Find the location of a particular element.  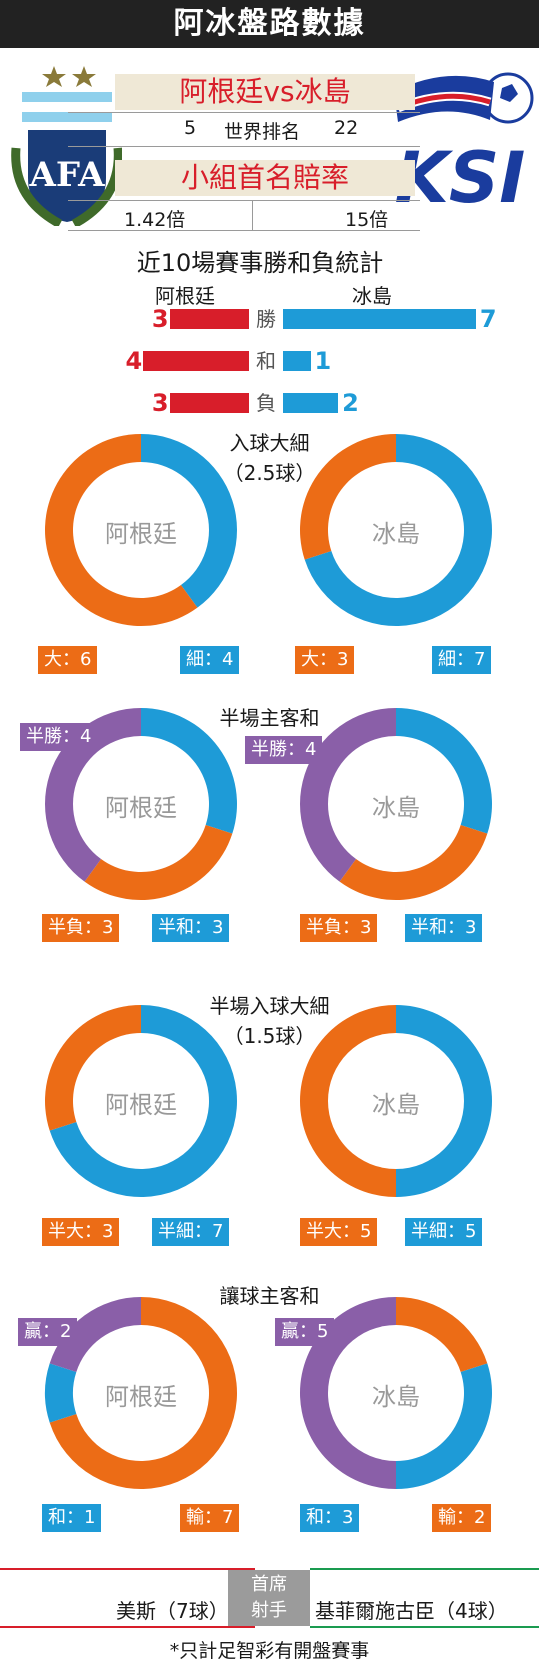

slice-label: 贏：5 is located at coordinates (305, 1332).